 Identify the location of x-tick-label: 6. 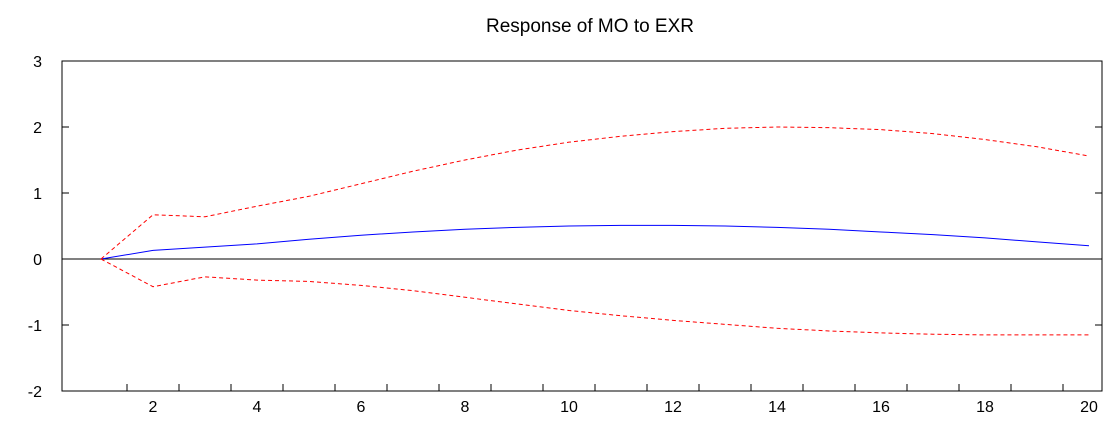
(361, 407).